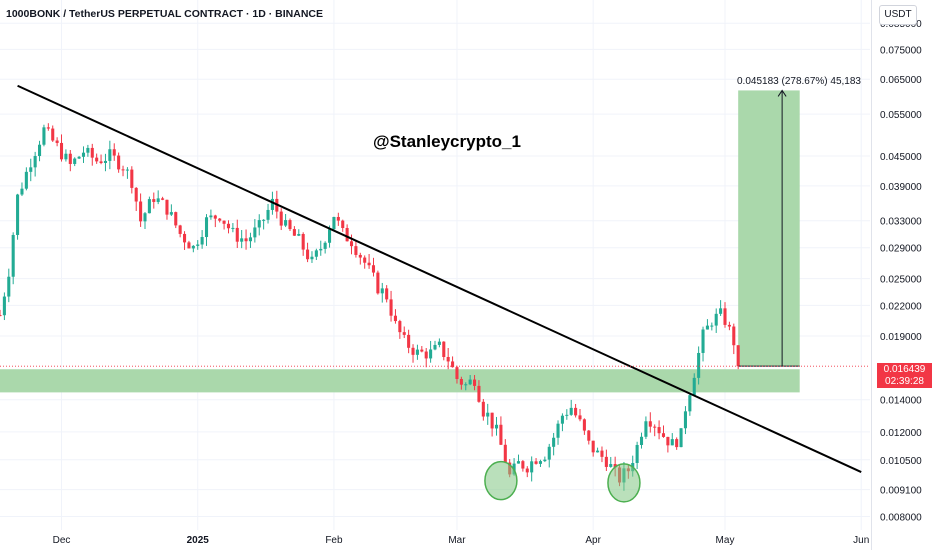 The height and width of the screenshot is (555, 932). What do you see at coordinates (901, 249) in the screenshot?
I see `price-tick-label: 0.029000` at bounding box center [901, 249].